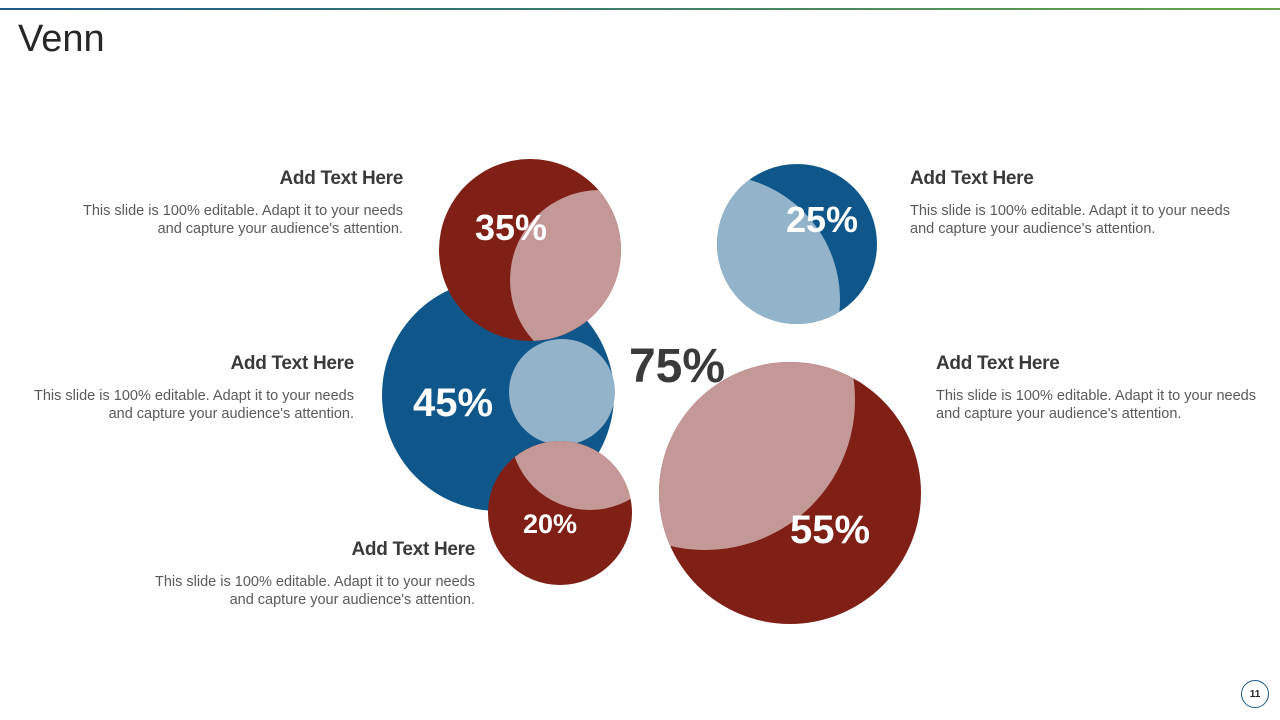 This screenshot has width=1280, height=720. What do you see at coordinates (640, 9) in the screenshot?
I see `top-accent-rule` at bounding box center [640, 9].